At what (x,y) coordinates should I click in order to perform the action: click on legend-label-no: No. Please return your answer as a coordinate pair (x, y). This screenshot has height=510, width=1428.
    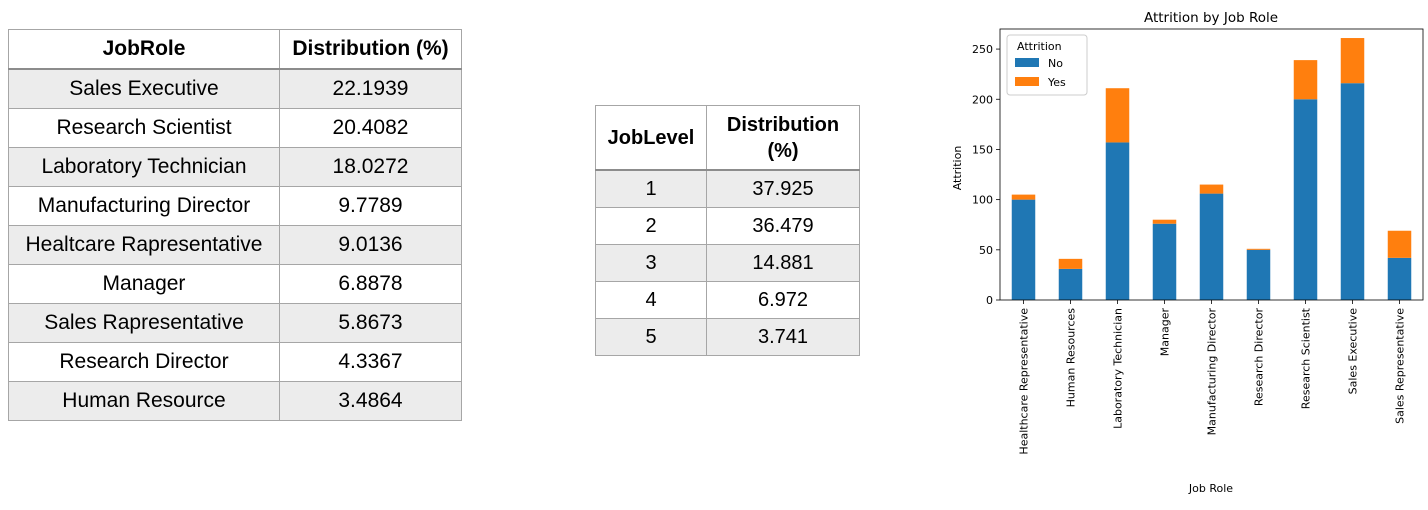
    Looking at the image, I should click on (1055, 63).